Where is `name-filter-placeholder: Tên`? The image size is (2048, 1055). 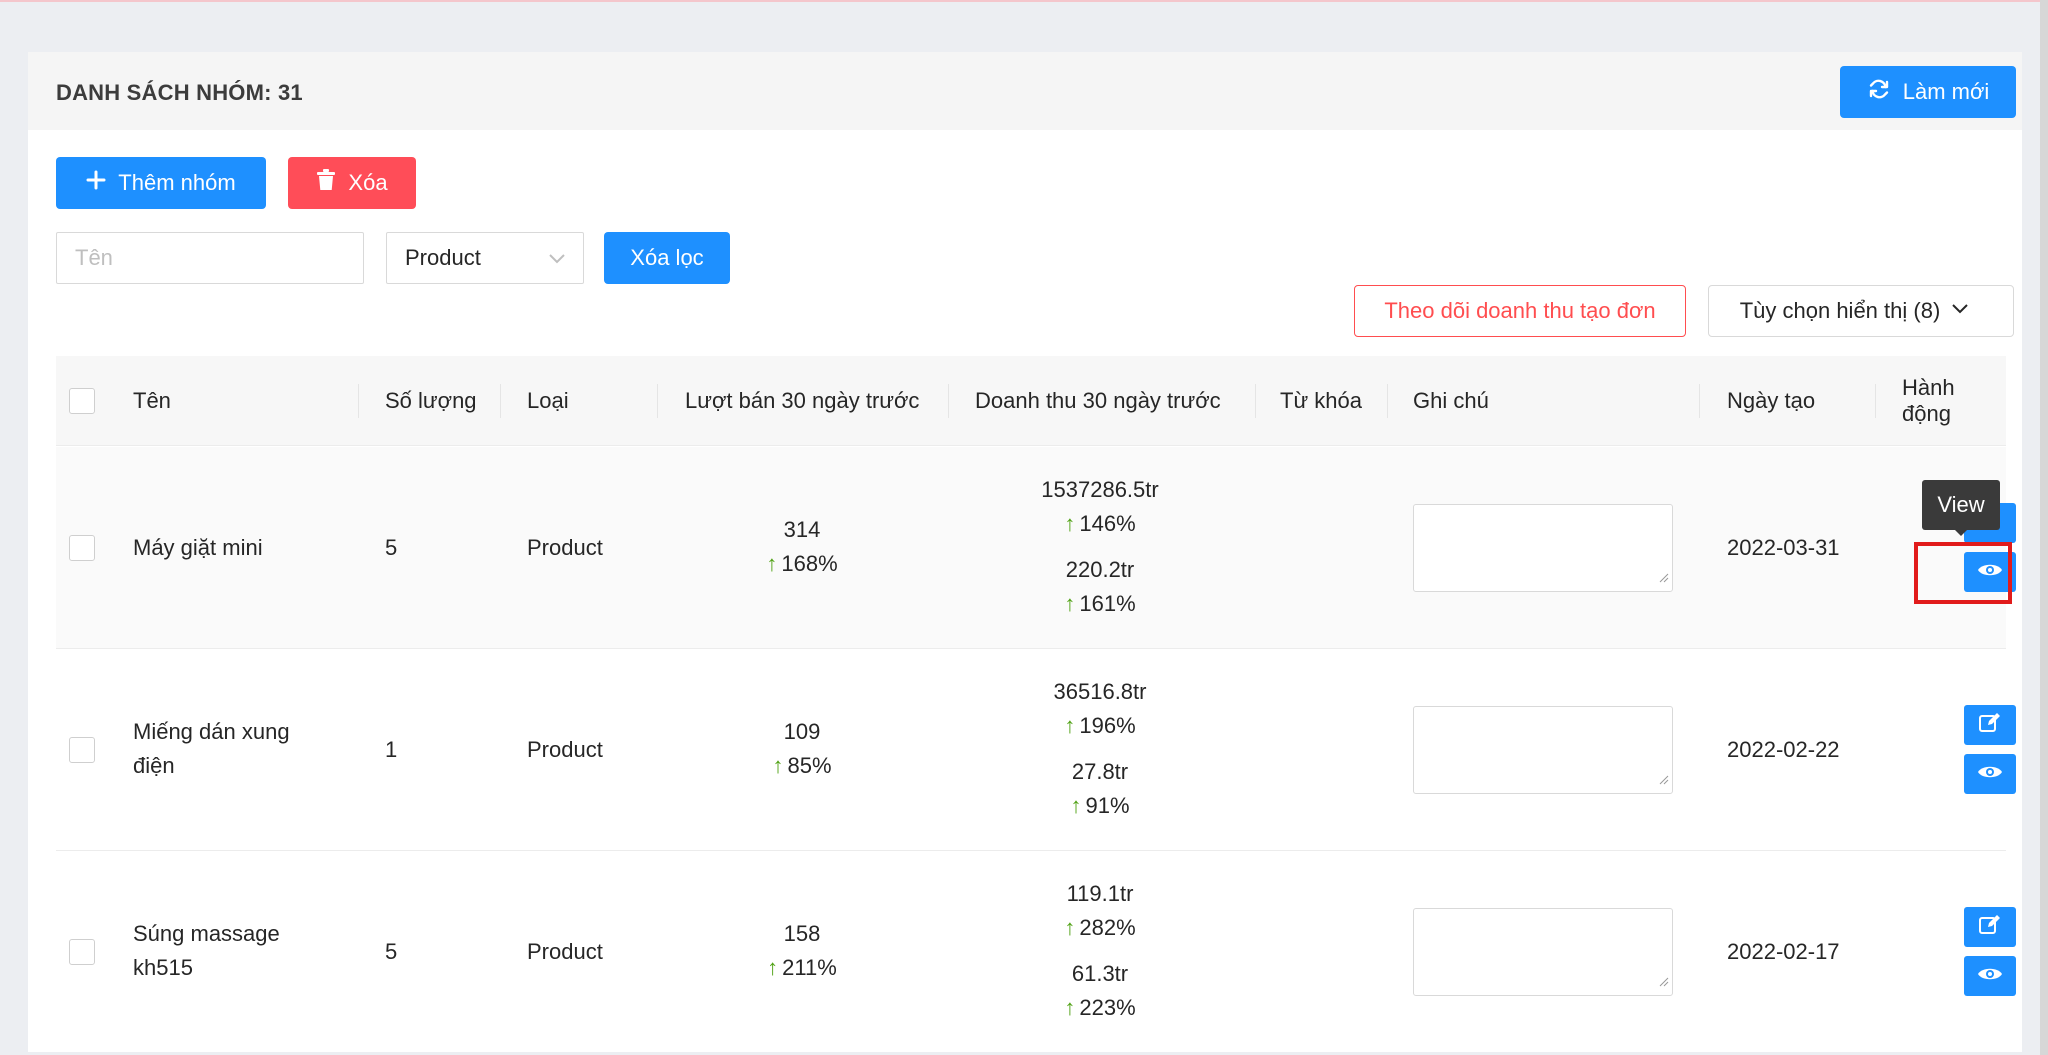
name-filter-placeholder: Tên is located at coordinates (94, 257).